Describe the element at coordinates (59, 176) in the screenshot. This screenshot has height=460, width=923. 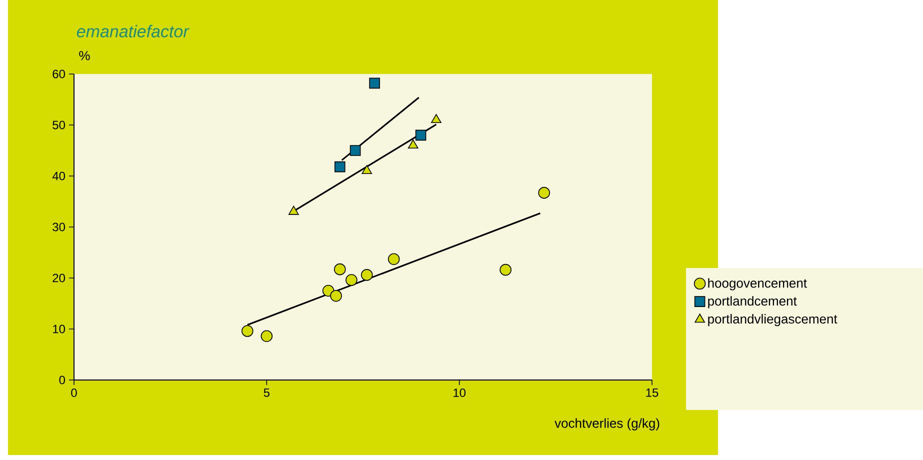
I see `y-tick-label: 40` at that location.